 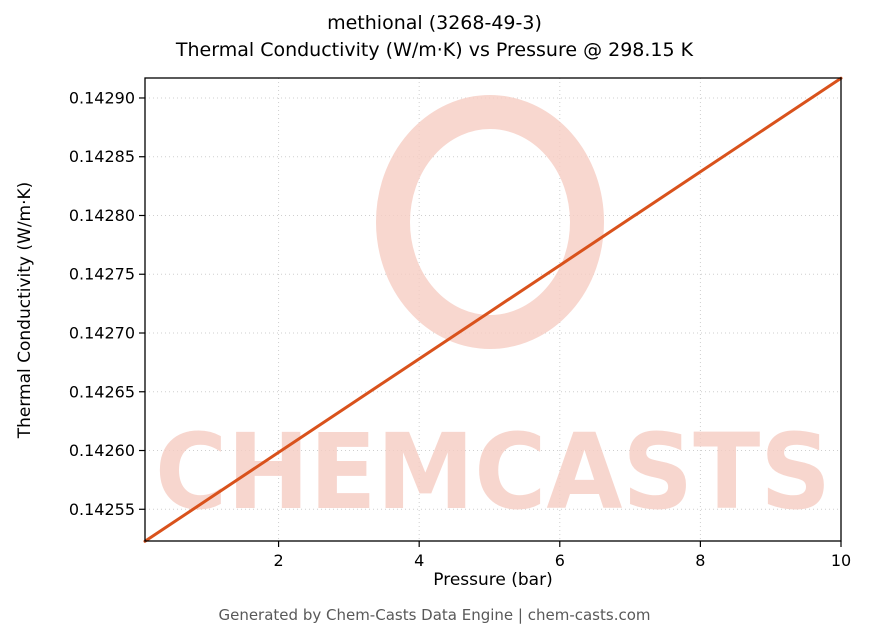 What do you see at coordinates (102, 391) in the screenshot?
I see `y-tick-label: 0.14265` at bounding box center [102, 391].